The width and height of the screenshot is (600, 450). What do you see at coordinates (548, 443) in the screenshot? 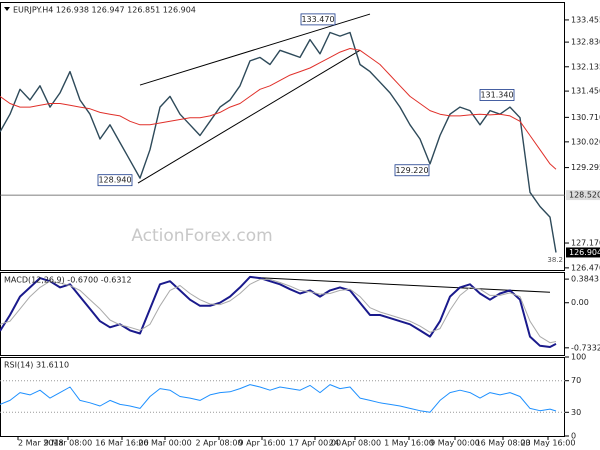
I see `x-tick-label: 23 May 16:00` at bounding box center [548, 443].